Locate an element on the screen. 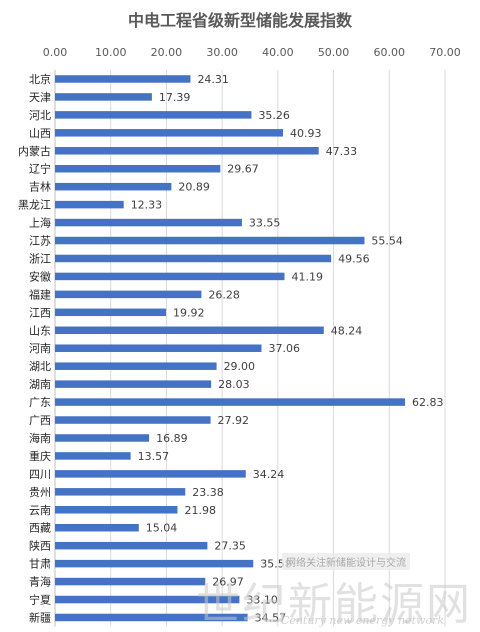 This screenshot has height=632, width=480. category-label: 河南 is located at coordinates (40, 348).